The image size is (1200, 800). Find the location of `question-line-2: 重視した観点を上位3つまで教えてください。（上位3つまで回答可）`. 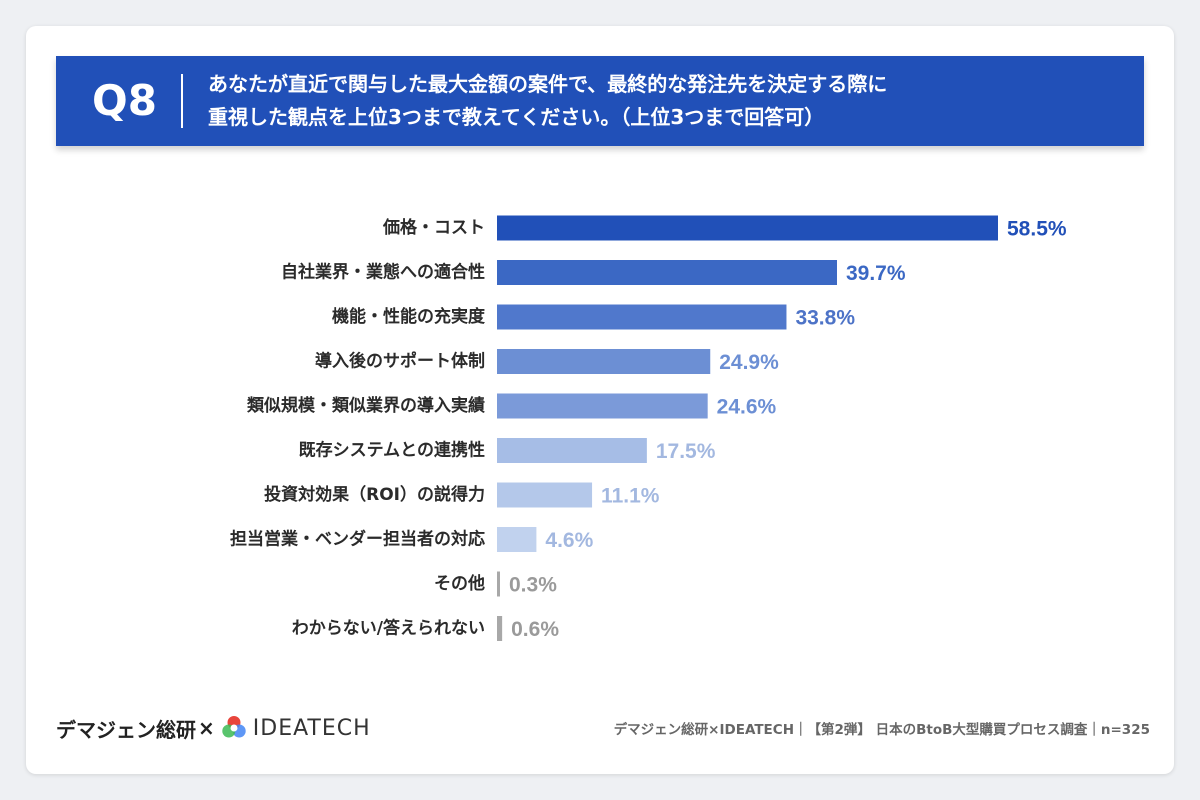

question-line-2: 重視した観点を上位3つまで教えてください。（上位3つまで回答可） is located at coordinates (516, 117).